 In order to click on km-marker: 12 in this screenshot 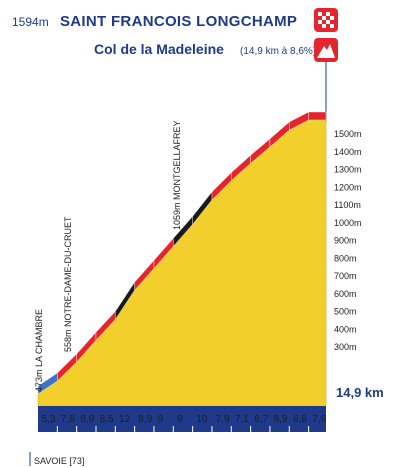, I will do `click(270, 441)`.